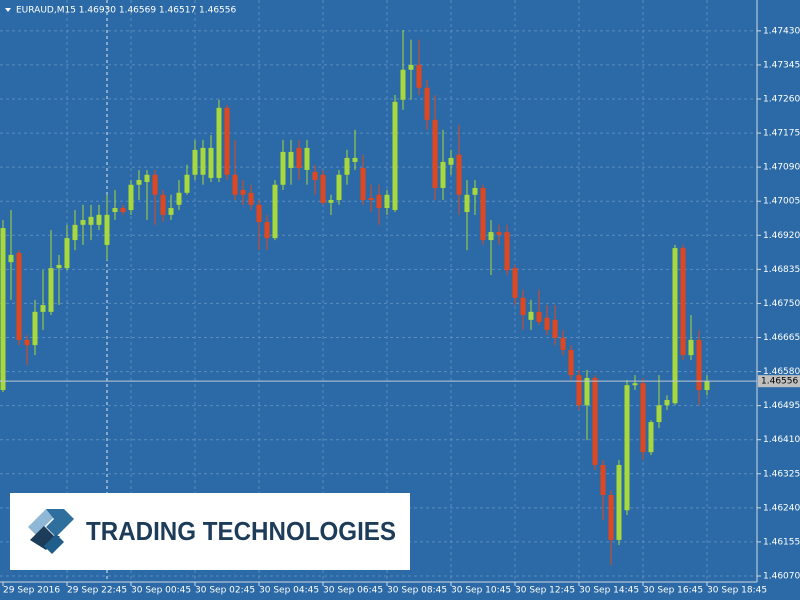 The image size is (800, 600). Describe the element at coordinates (289, 591) in the screenshot. I see `x-tick-label: 30 Sep 04:45` at that location.